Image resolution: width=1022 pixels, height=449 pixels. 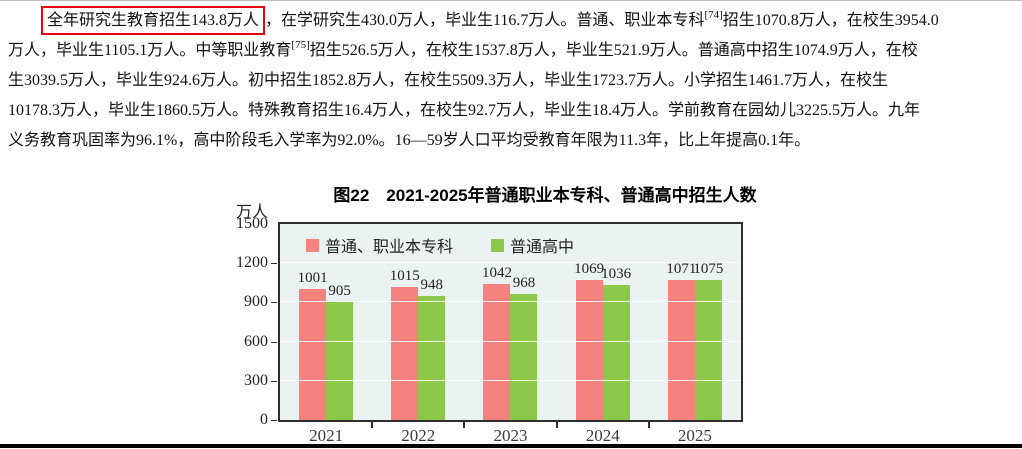 What do you see at coordinates (496, 272) in the screenshot?
I see `bar-value-label: 1042` at bounding box center [496, 272].